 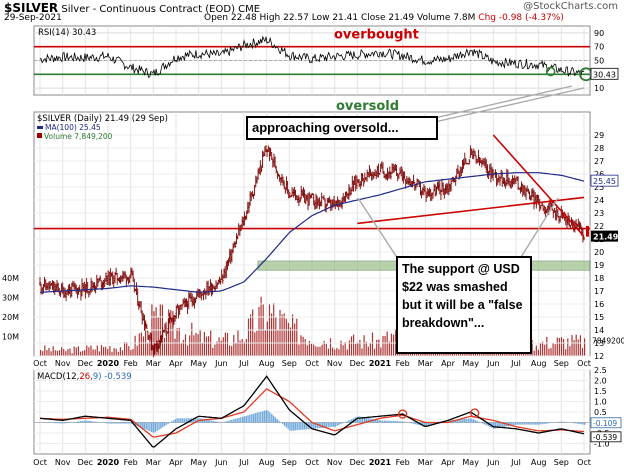 What do you see at coordinates (605, 423) in the screenshot?
I see `macd-hist-last-label: -0.109` at bounding box center [605, 423].